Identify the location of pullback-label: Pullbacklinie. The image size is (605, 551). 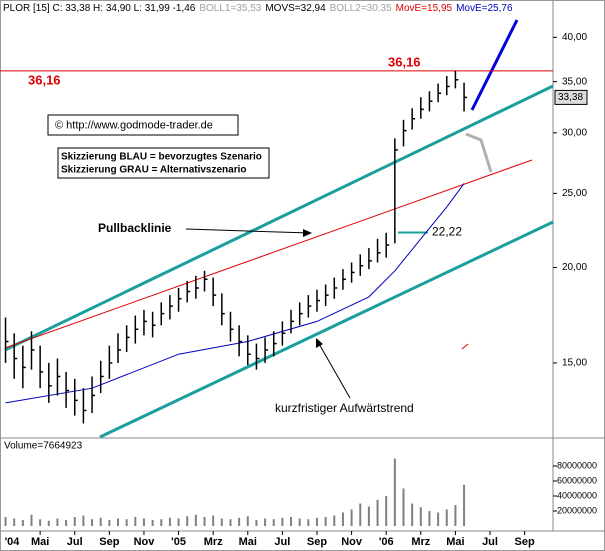
(135, 228).